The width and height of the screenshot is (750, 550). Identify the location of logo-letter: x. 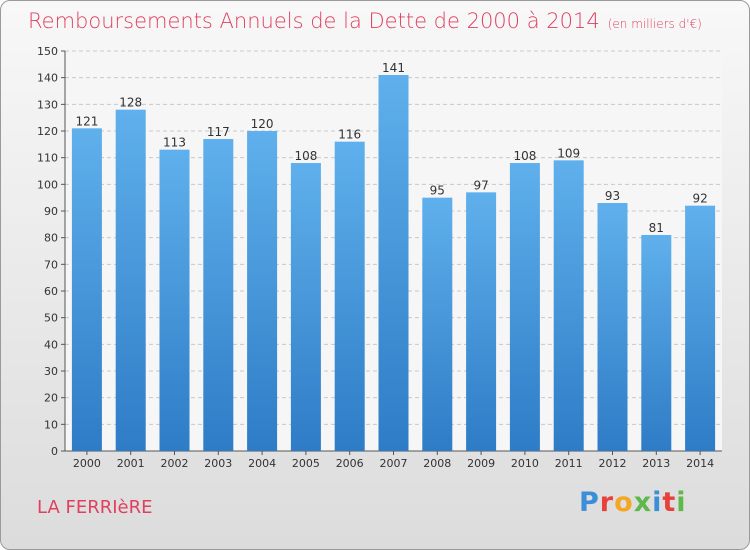
(643, 502).